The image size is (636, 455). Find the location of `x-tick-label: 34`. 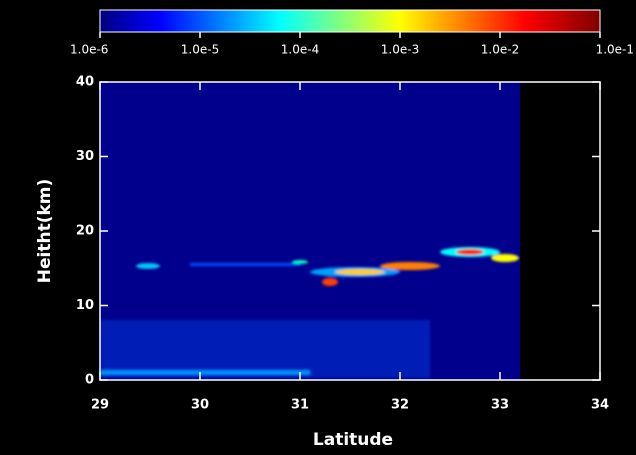

x-tick-label: 34 is located at coordinates (600, 405).